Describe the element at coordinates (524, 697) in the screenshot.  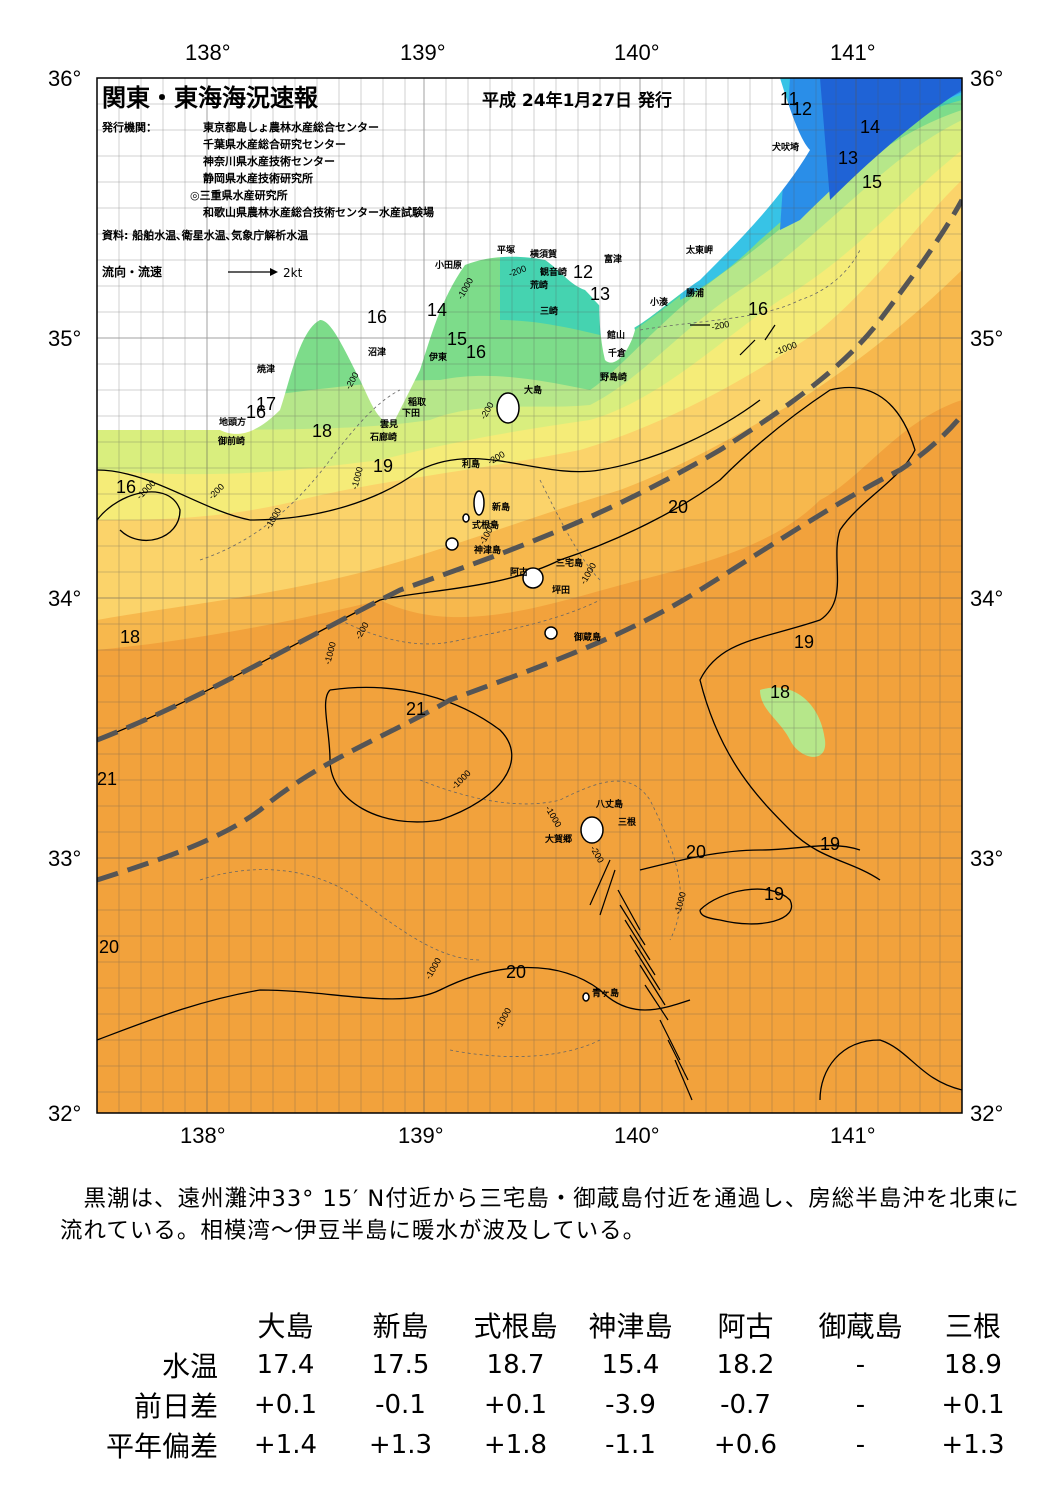
I see `islands` at that location.